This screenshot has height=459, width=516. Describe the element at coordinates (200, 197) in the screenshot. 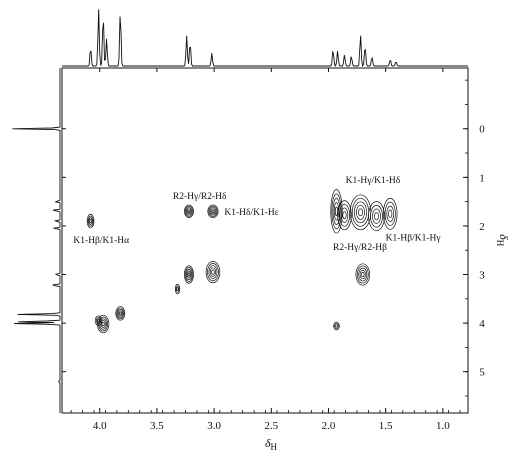

I see `peak-annotation: R2-Hγ/R2-Hδ` at that location.